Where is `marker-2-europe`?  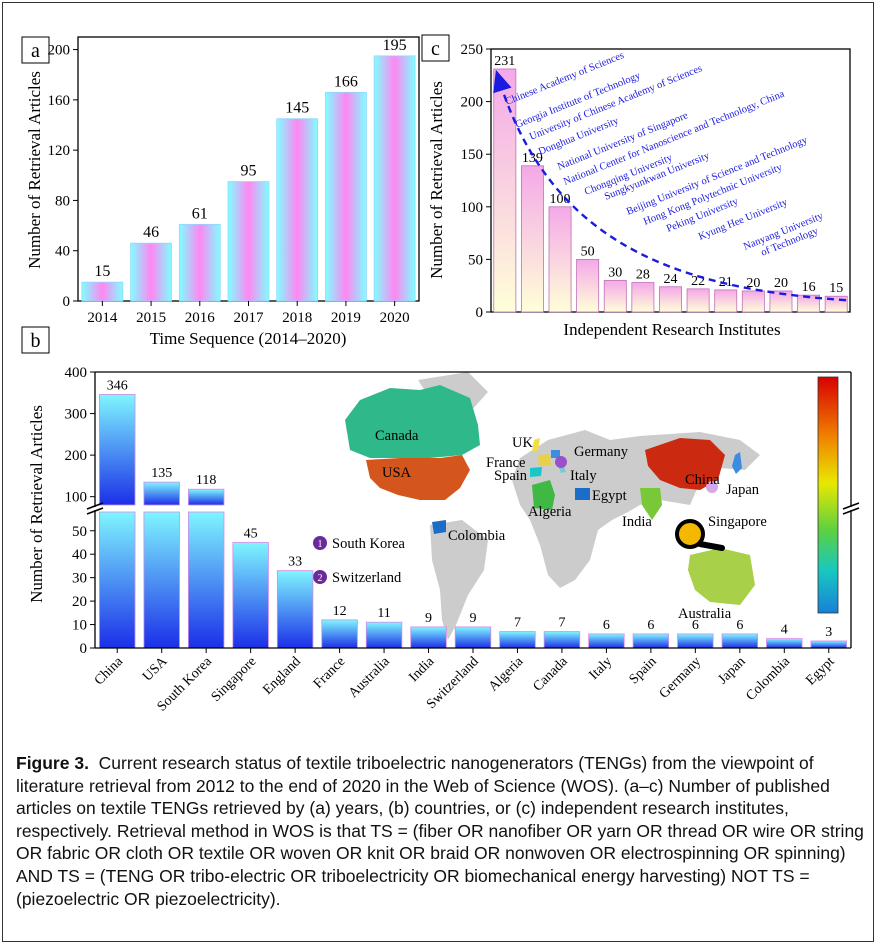
marker-2-europe is located at coordinates (561, 462).